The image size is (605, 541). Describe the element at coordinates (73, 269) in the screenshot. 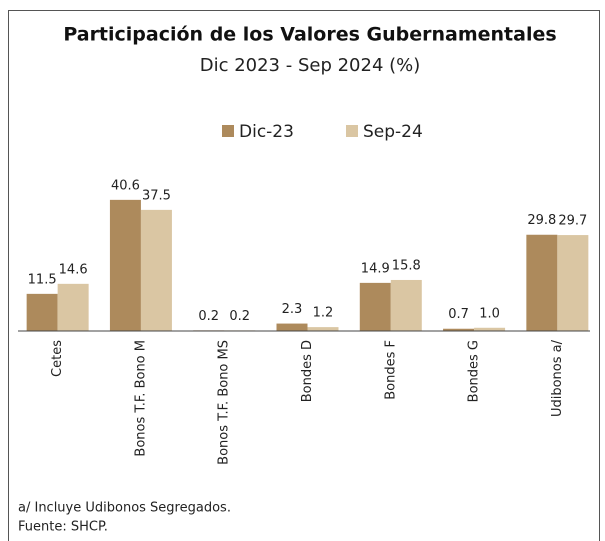

I see `data-label: 14.6` at that location.